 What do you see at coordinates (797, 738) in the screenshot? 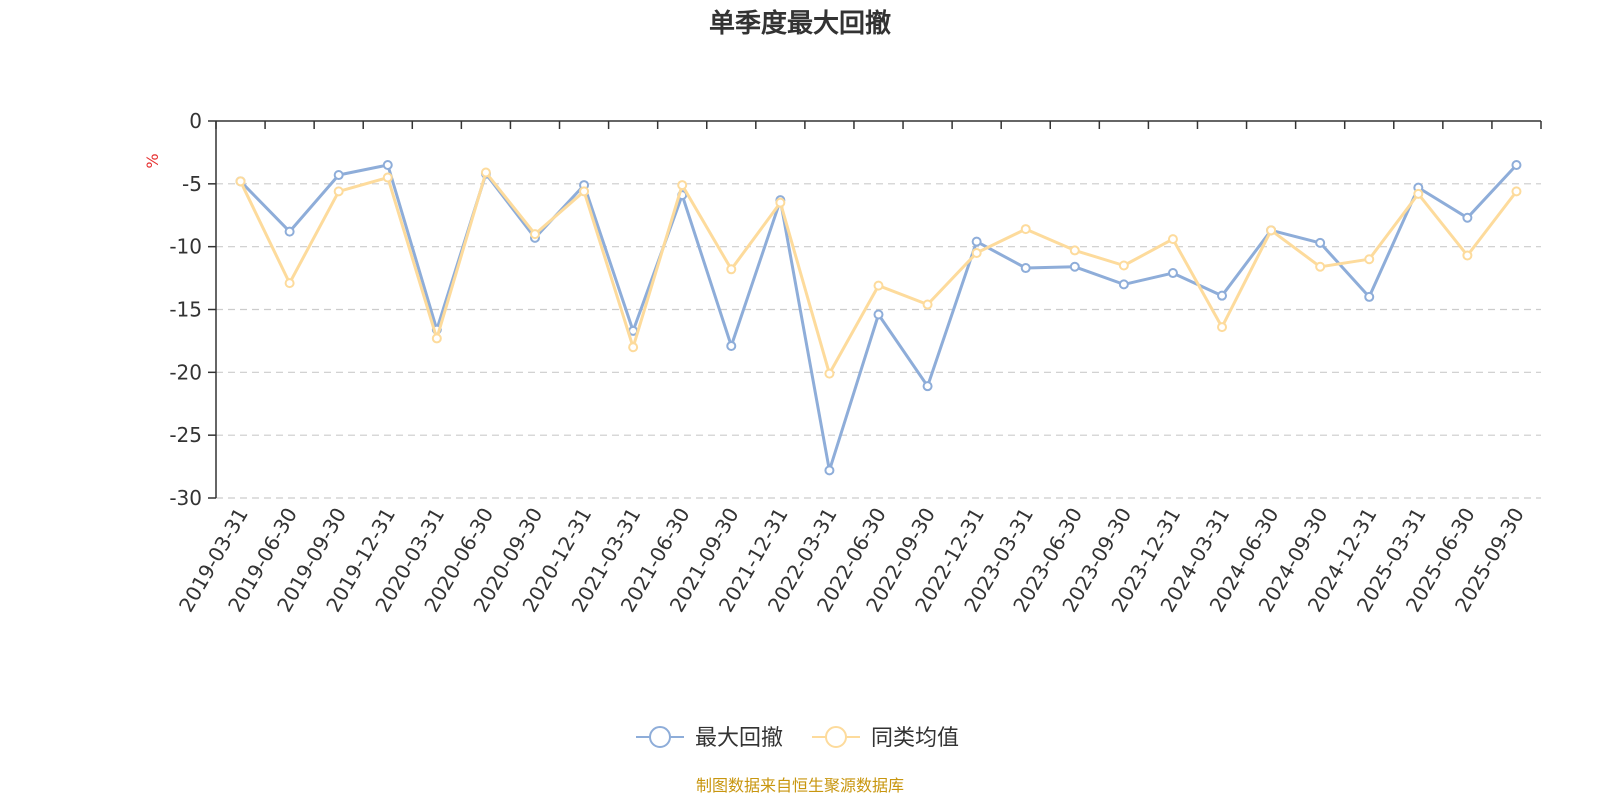
I see `legend: 最大回撤 同类均值` at bounding box center [797, 738].